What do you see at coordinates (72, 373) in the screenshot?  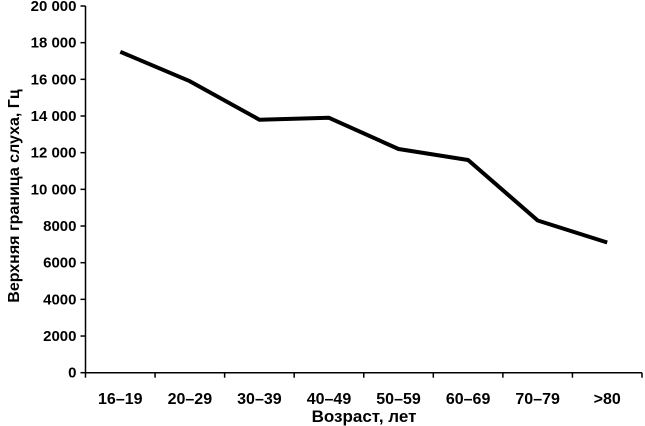 I see `y-tick-label: 0` at bounding box center [72, 373].